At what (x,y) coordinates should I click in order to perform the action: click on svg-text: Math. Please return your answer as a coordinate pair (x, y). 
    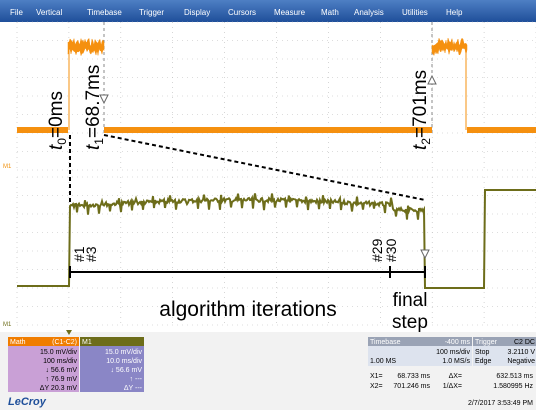
    Looking at the image, I should click on (18, 342).